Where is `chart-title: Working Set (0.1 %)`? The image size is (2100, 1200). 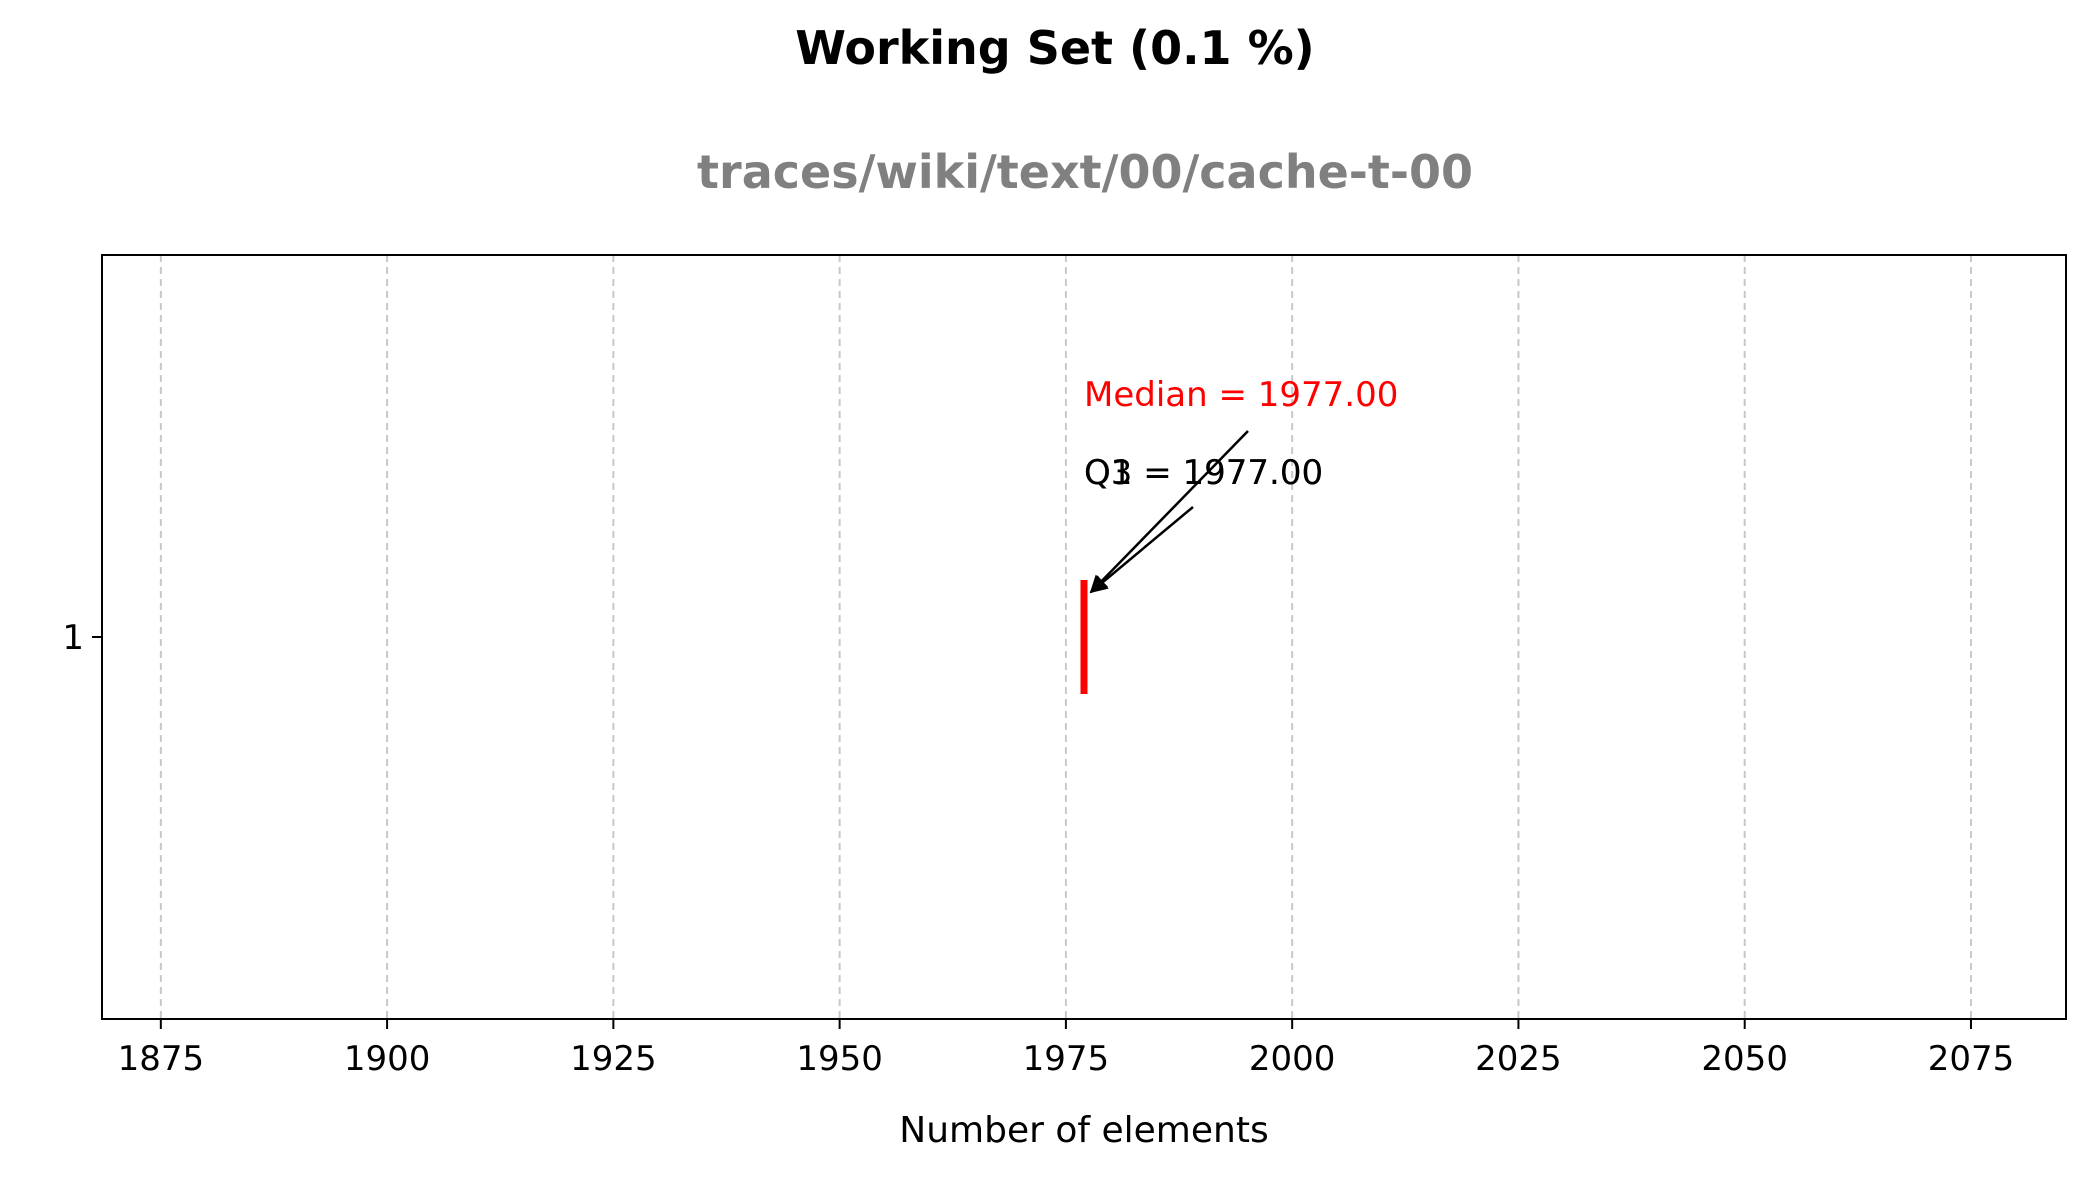 chart-title: Working Set (0.1 %) is located at coordinates (1054, 48).